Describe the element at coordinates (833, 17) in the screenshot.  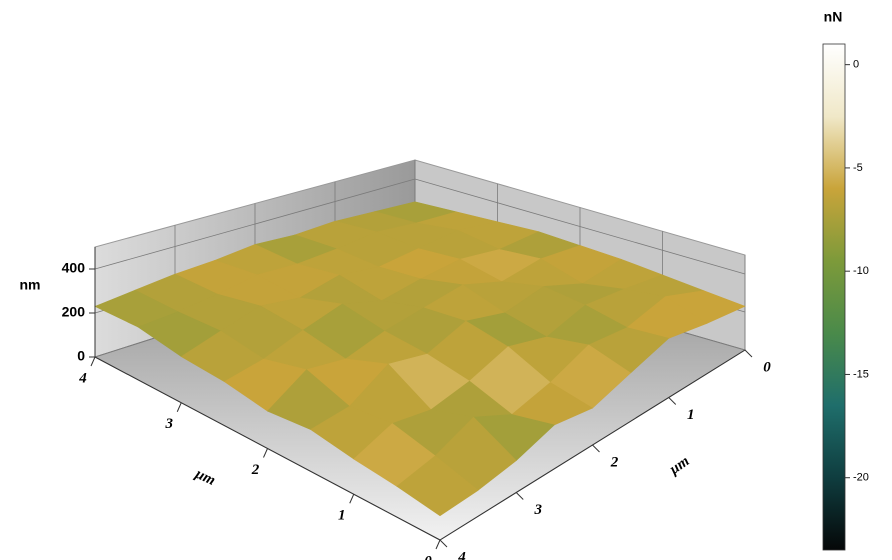
I see `colorbar-label: nN` at that location.